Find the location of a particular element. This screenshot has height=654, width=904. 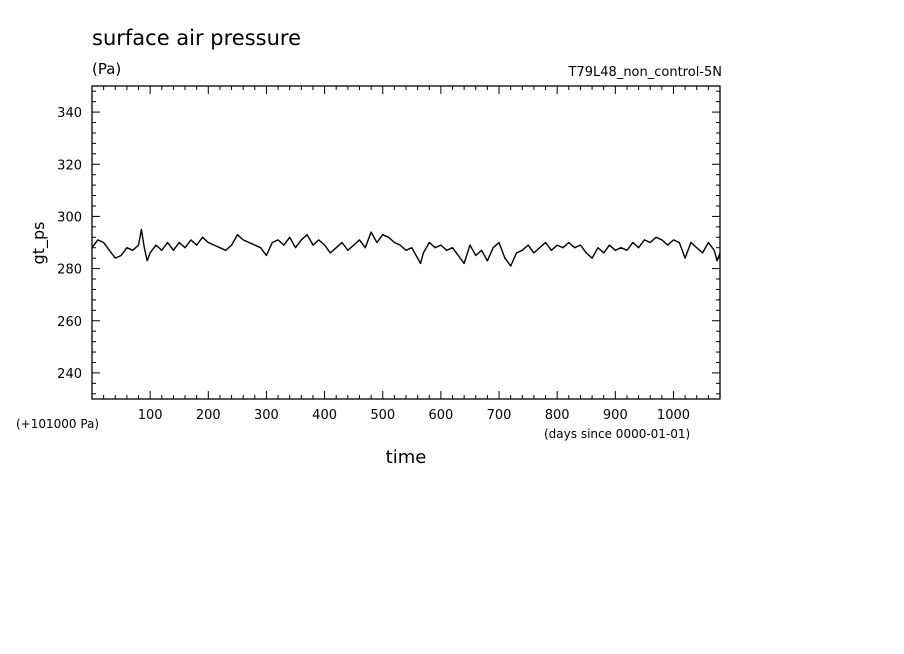

run-label: T79L48_non_control-5N is located at coordinates (645, 72).